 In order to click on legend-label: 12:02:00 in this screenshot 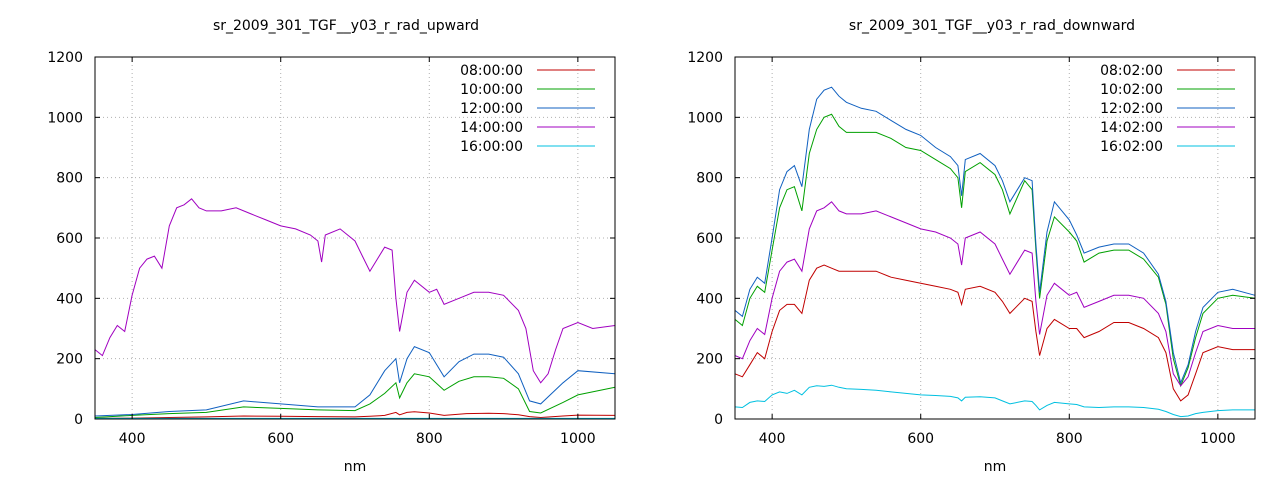, I will do `click(1131, 109)`.